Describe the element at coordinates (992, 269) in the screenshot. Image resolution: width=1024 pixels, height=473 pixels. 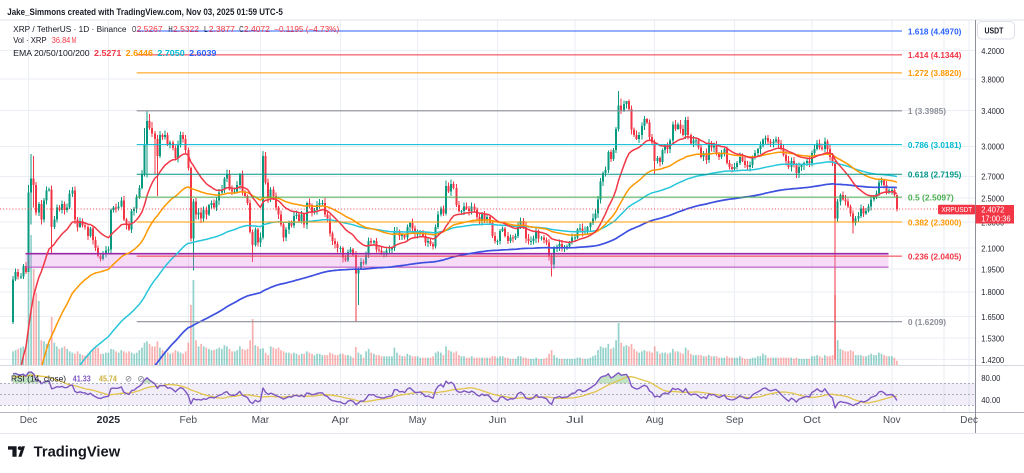
I see `svg-text: 1.9500` at that location.